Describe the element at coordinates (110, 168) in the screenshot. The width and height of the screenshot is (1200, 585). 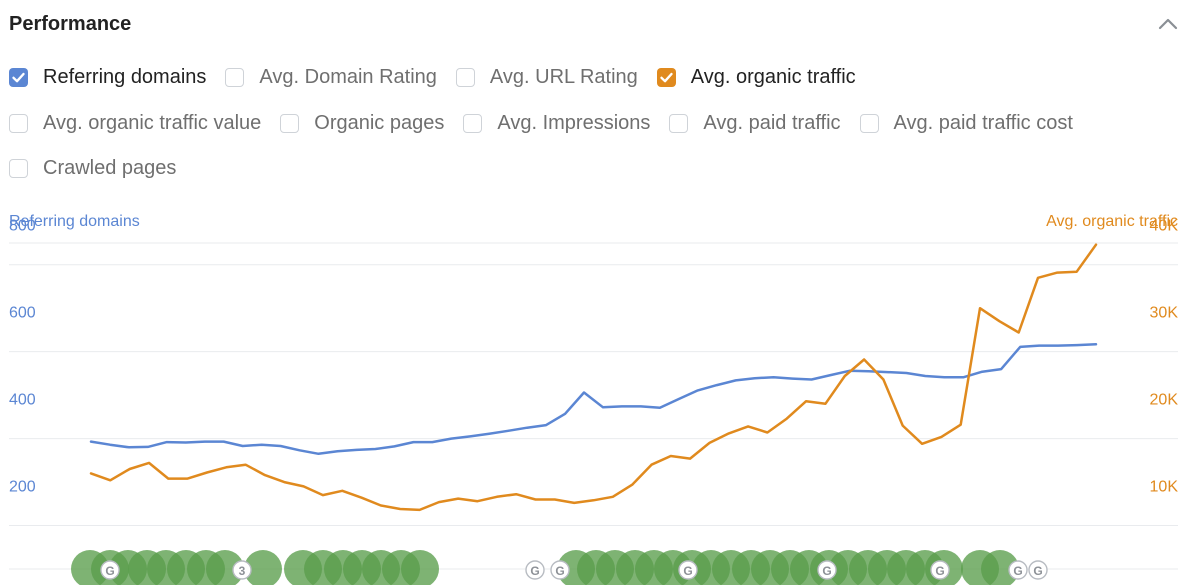
I see `option-label: Crawled pages` at that location.